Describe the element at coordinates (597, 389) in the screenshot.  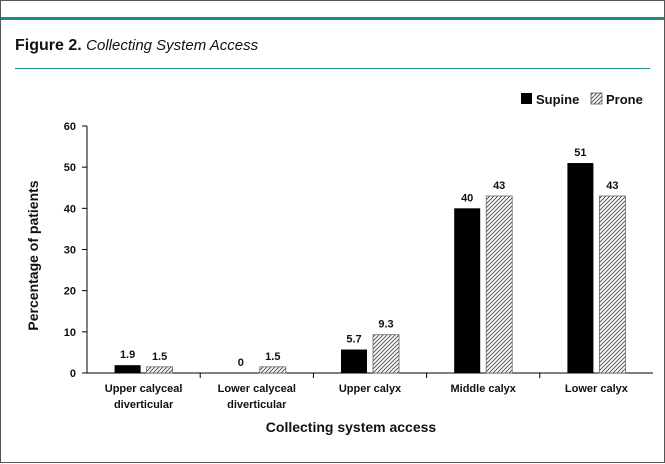
I see `x-category-label: Lower calyx` at that location.